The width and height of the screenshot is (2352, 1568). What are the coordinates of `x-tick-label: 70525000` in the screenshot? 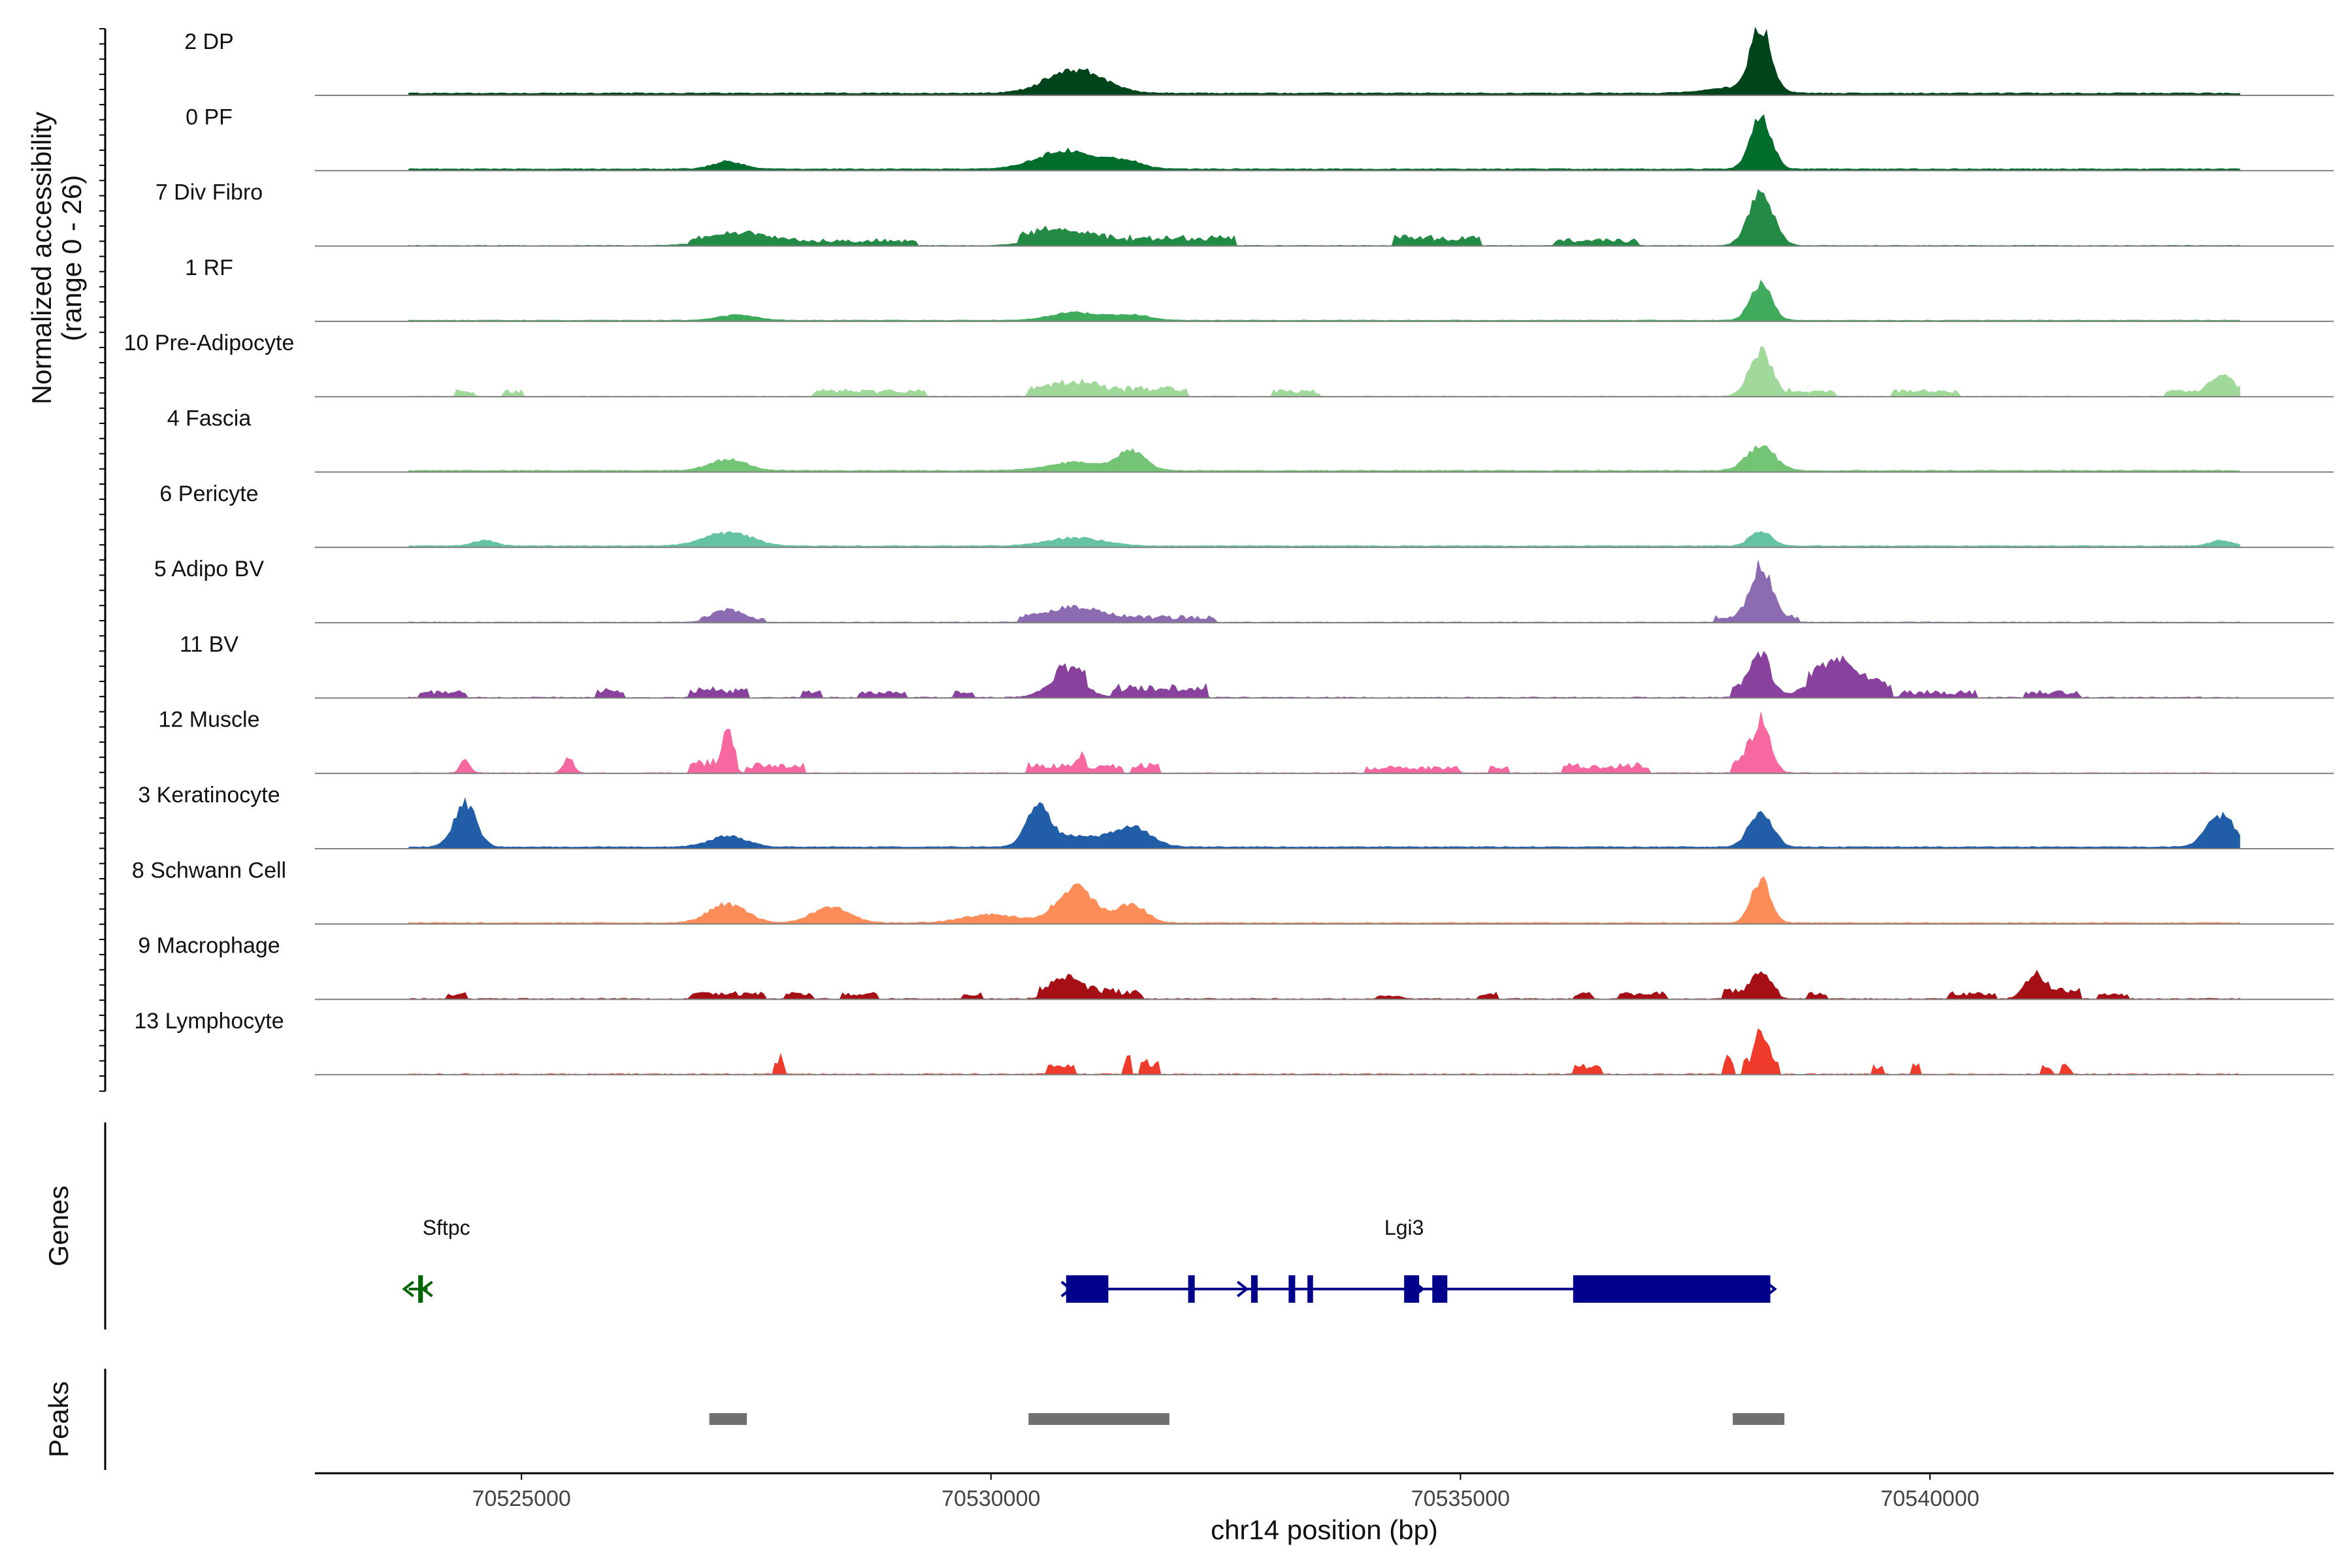 It's located at (521, 1498).